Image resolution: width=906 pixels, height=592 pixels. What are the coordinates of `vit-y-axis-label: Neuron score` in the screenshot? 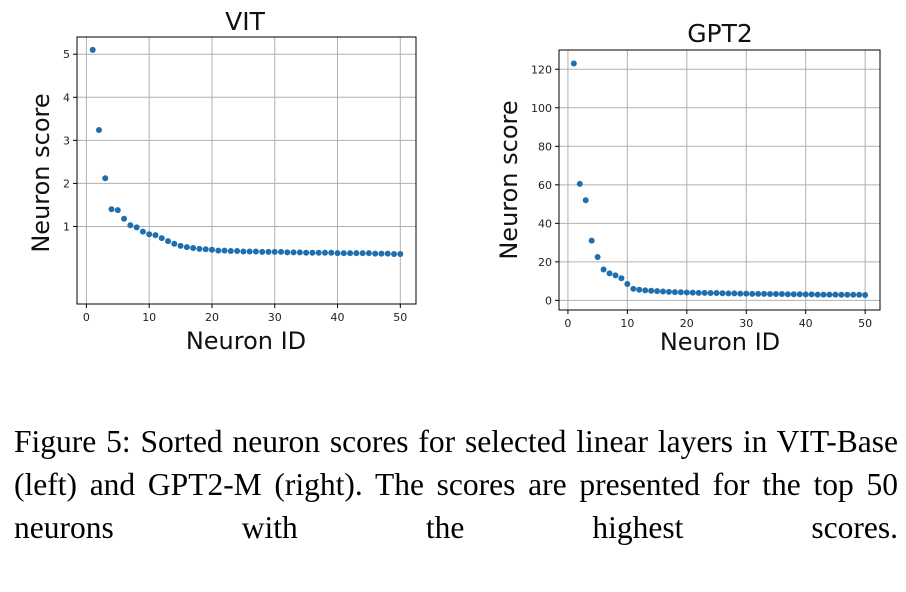 It's located at (41, 172).